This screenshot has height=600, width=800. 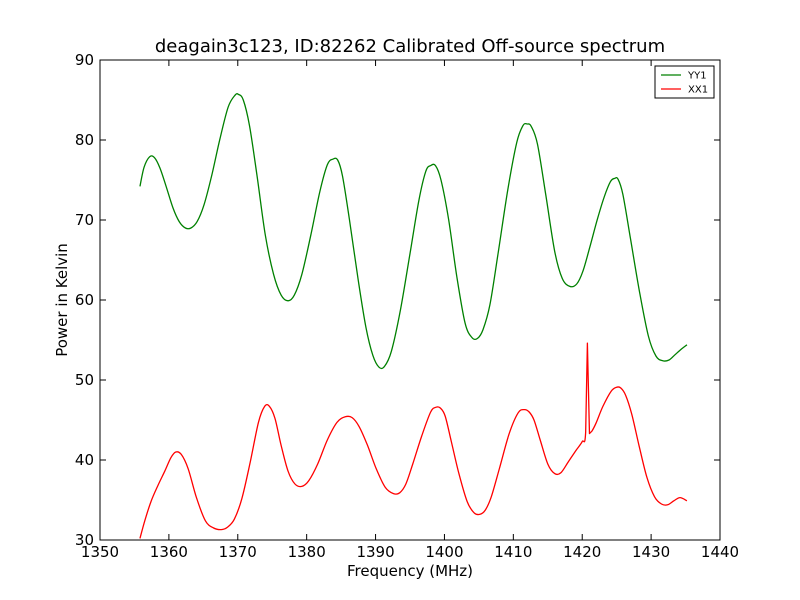 What do you see at coordinates (651, 552) in the screenshot?
I see `x-tick-label: 1430` at bounding box center [651, 552].